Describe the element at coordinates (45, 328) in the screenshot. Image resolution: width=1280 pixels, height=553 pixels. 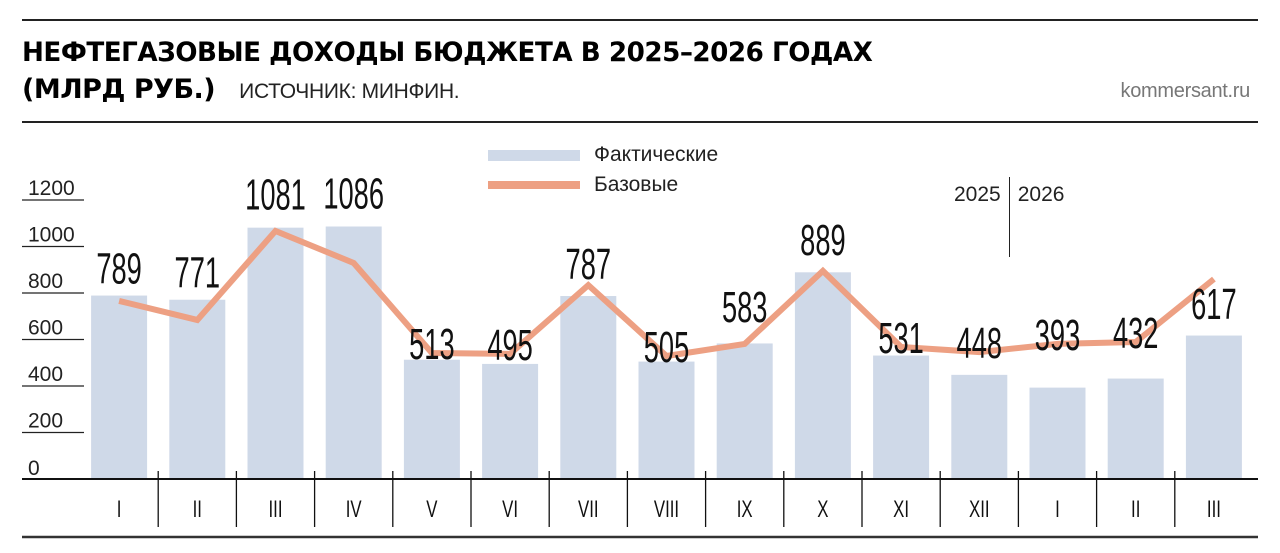
I see `y-tick-label: 600` at that location.